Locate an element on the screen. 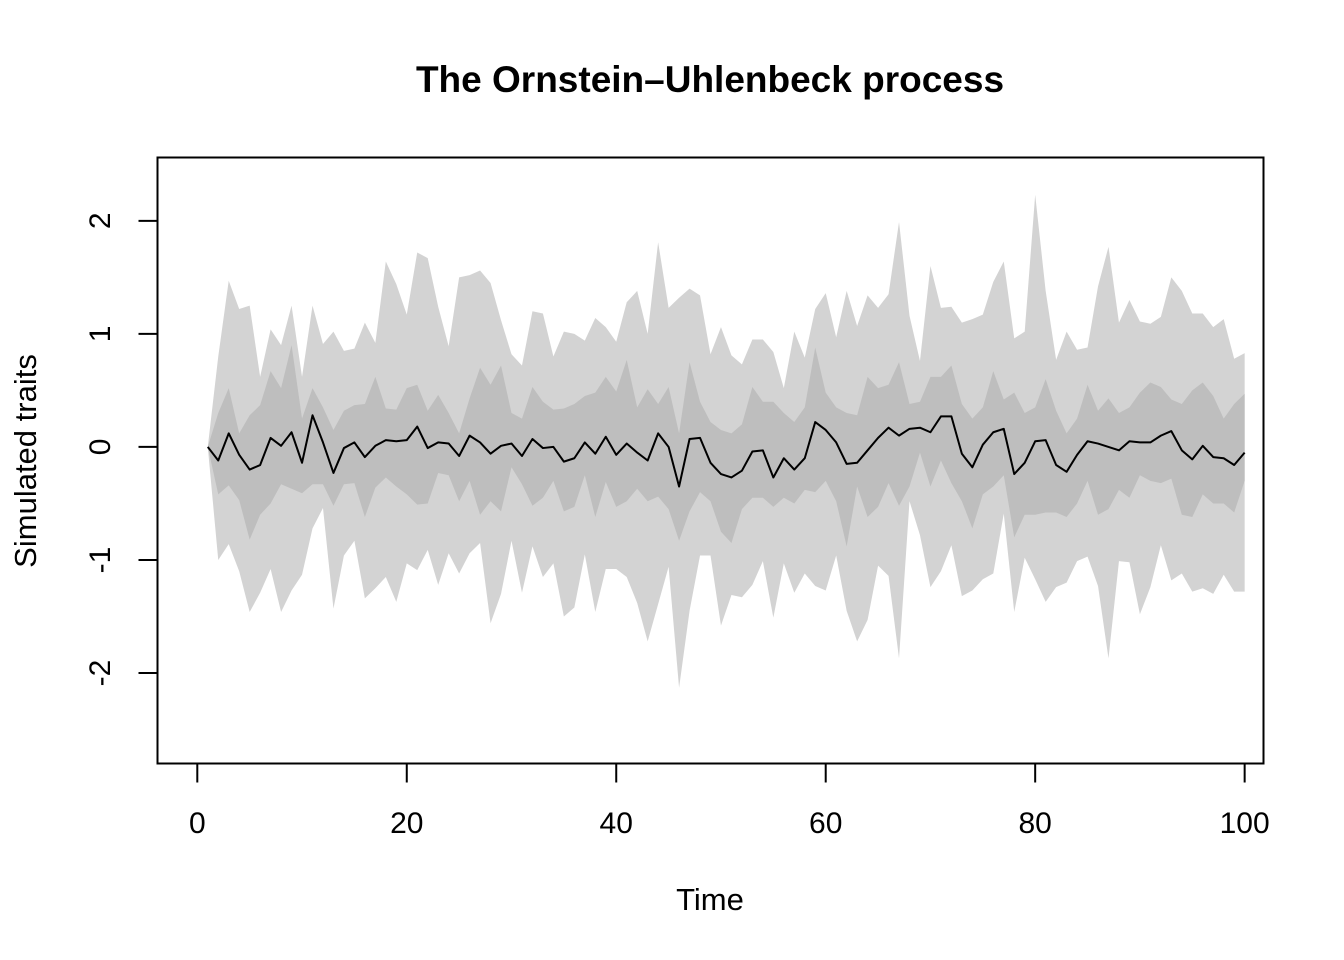  y-tick-label: 1 is located at coordinates (100, 334).